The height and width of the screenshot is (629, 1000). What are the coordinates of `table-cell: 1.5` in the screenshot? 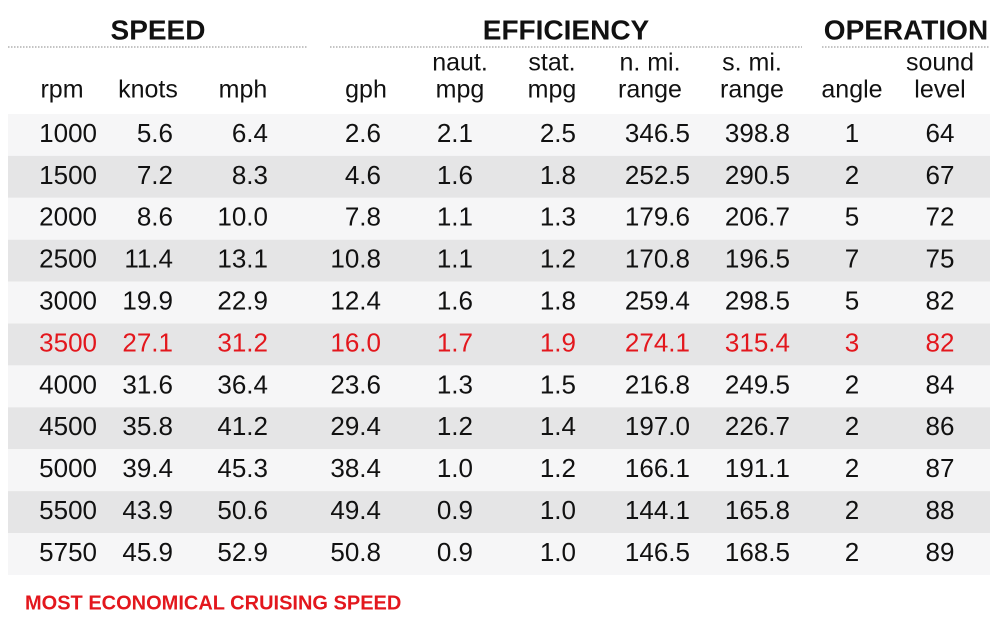 It's located at (558, 384).